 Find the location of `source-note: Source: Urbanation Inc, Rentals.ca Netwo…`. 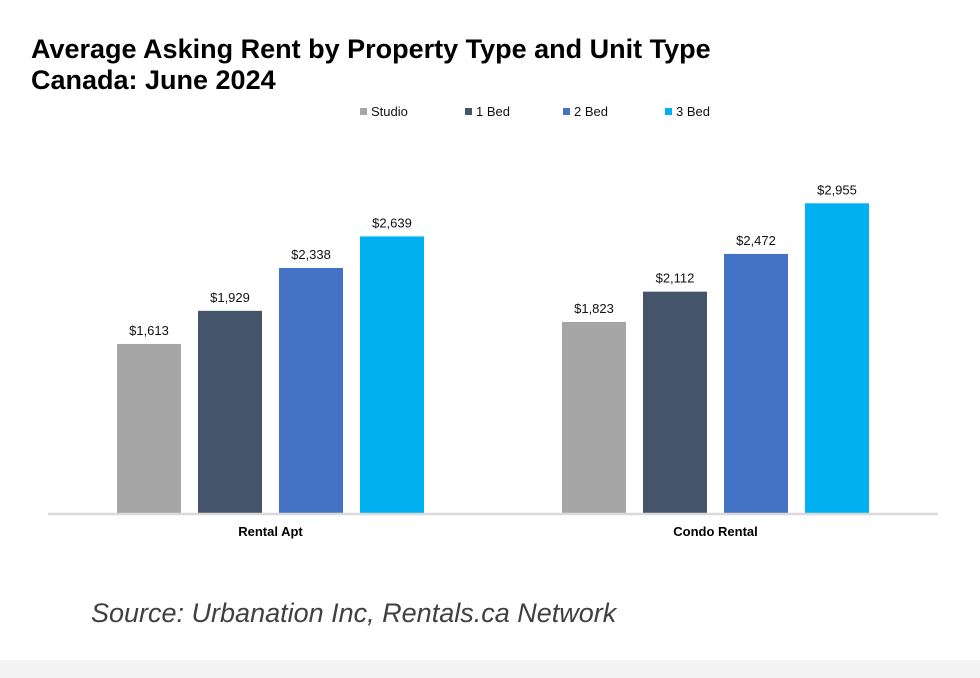

source-note: Source: Urbanation Inc, Rentals.ca Netwo… is located at coordinates (354, 613).